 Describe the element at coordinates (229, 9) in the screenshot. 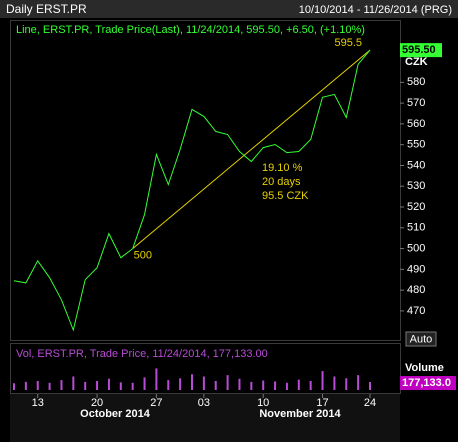

I see `header-bar` at that location.